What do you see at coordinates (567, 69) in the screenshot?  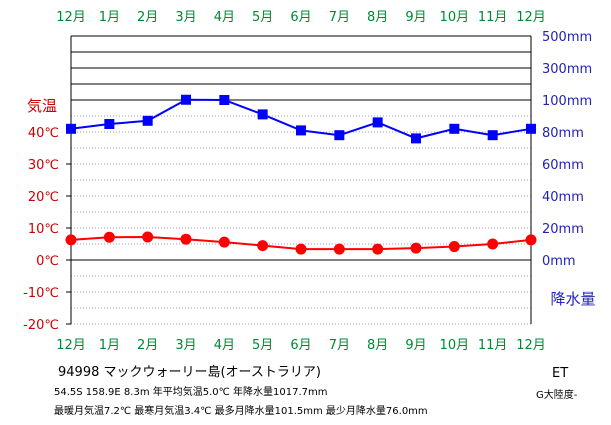 I see `precipitation-tick-label: 300mm` at bounding box center [567, 69].